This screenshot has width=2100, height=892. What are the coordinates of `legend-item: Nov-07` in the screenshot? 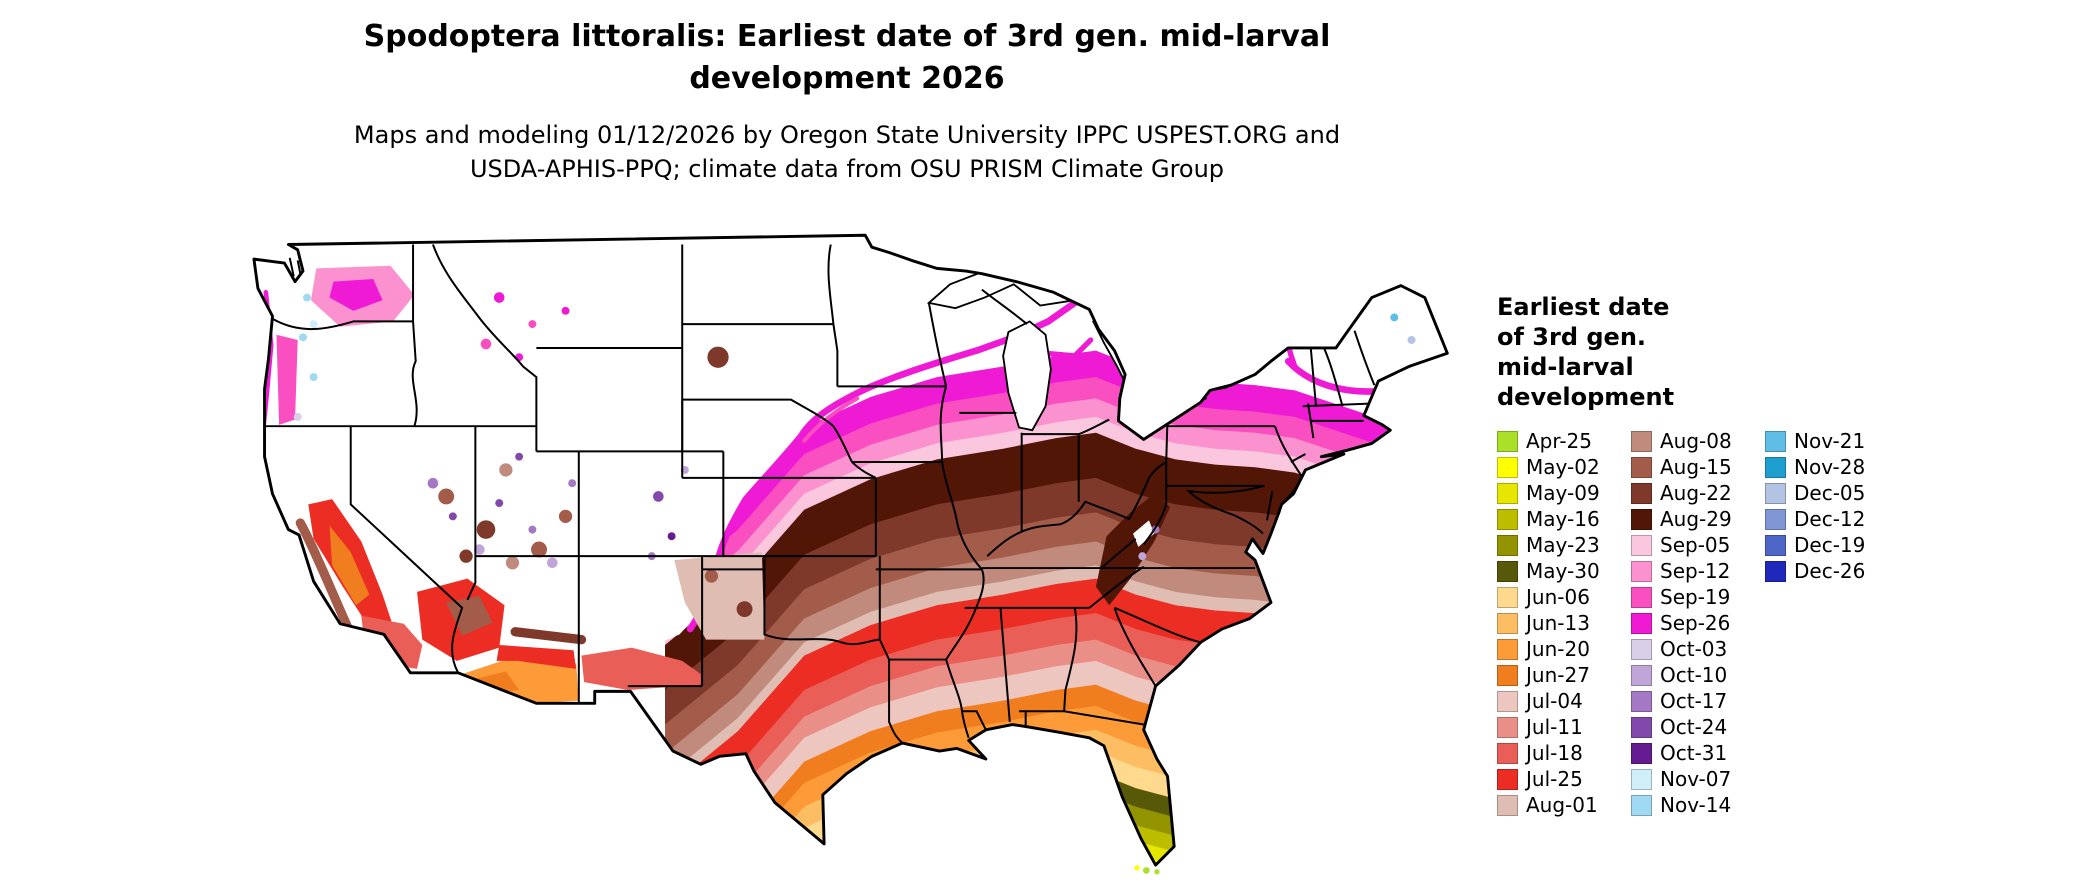 It's located at (1698, 779).